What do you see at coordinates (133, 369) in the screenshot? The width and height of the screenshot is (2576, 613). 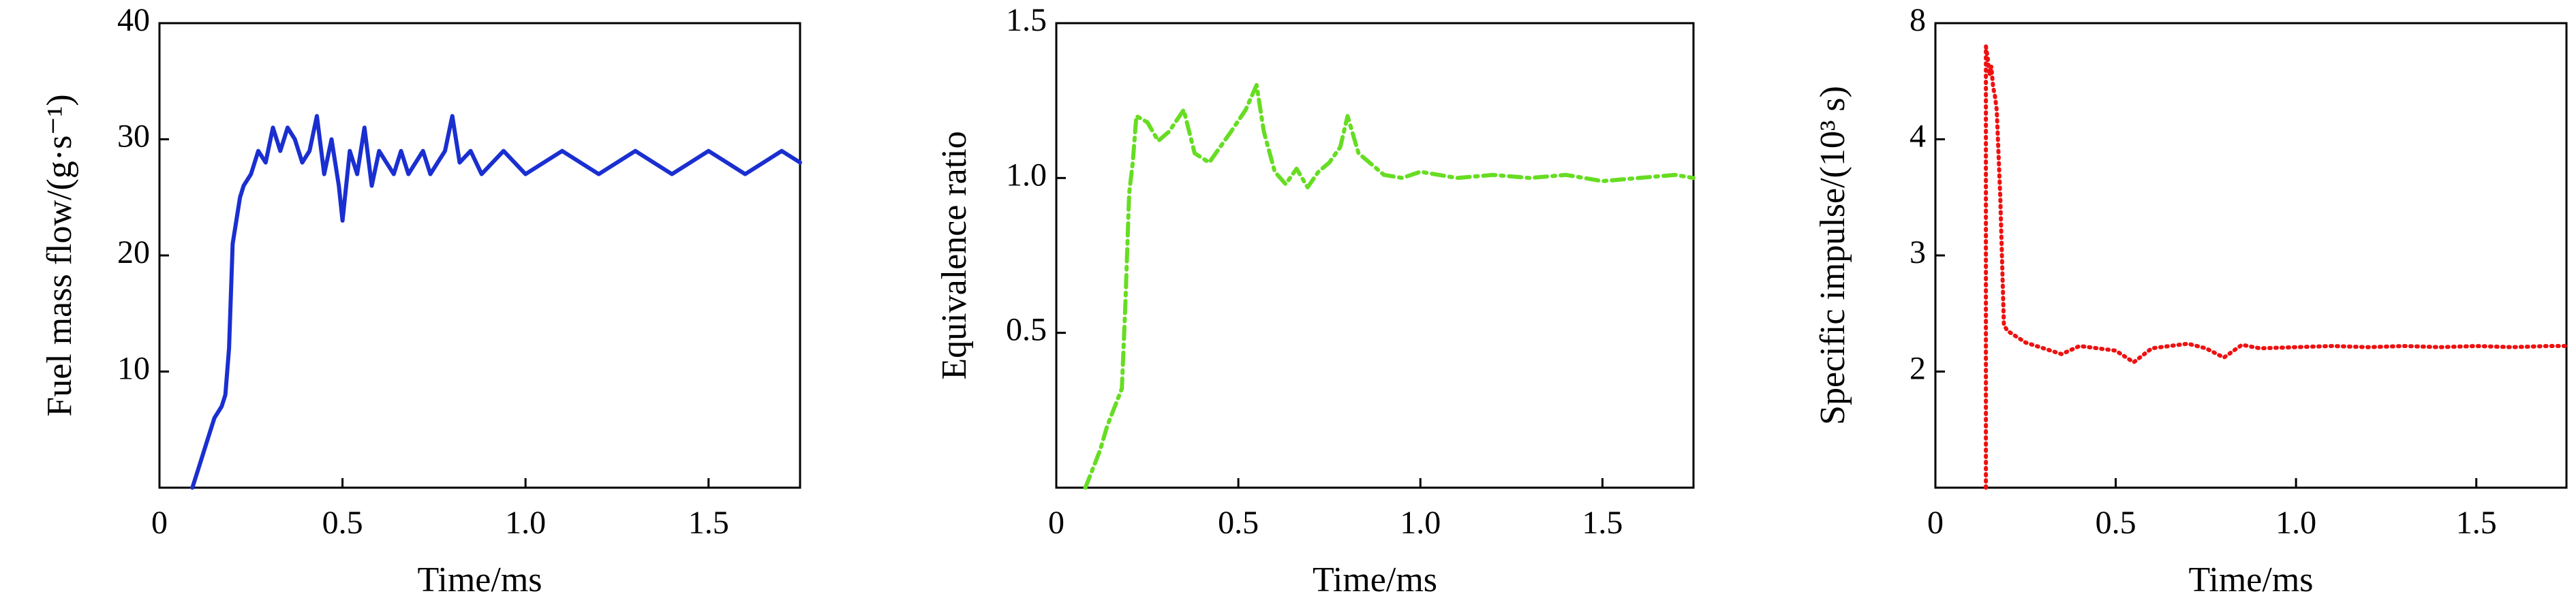 I see `y-tick-label: 10` at bounding box center [133, 369].